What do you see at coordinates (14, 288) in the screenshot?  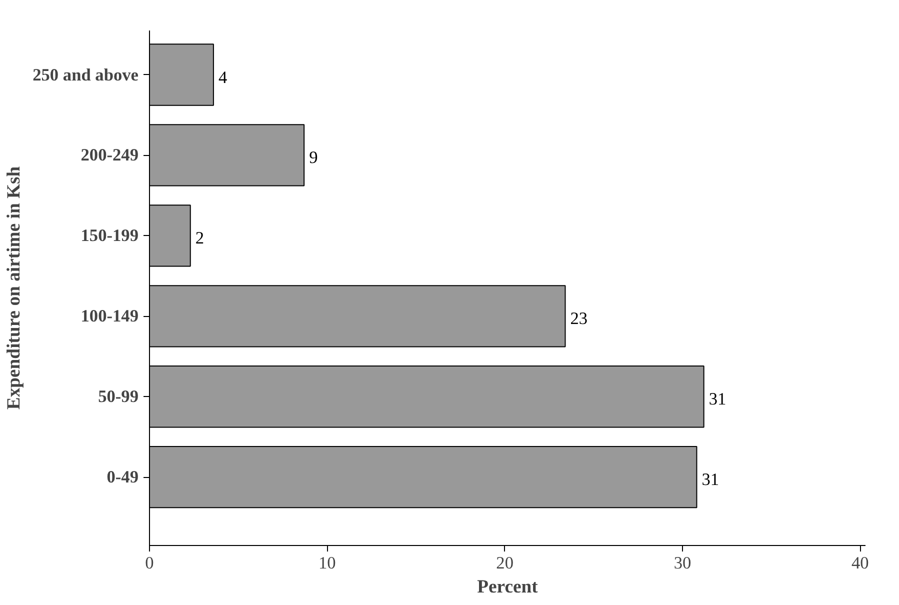 I see `y-axis-title: Expenditure on airtime in Ksh` at bounding box center [14, 288].